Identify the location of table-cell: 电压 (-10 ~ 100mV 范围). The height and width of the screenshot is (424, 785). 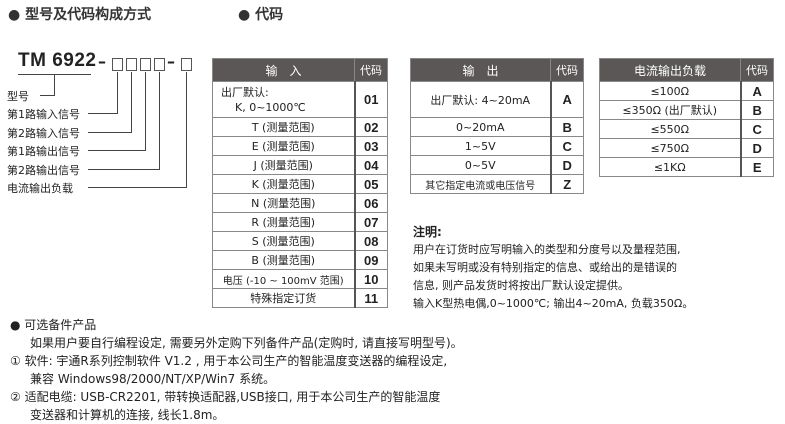
(283, 279).